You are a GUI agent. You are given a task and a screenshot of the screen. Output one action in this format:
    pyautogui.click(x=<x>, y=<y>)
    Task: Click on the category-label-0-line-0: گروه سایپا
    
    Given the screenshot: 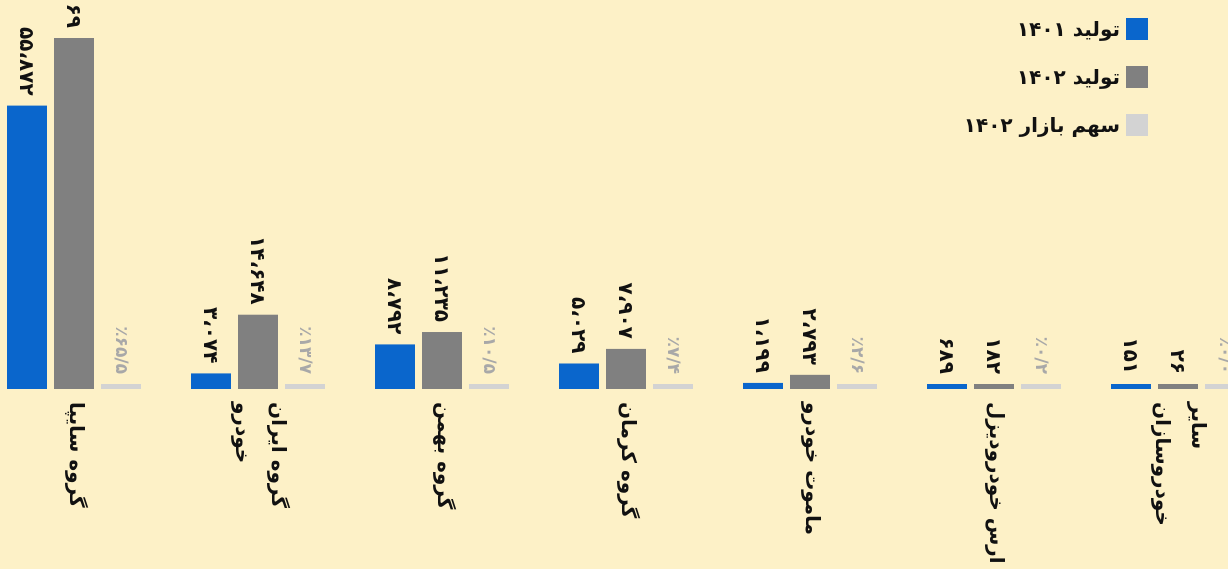 What is the action you would take?
    pyautogui.click(x=76, y=455)
    